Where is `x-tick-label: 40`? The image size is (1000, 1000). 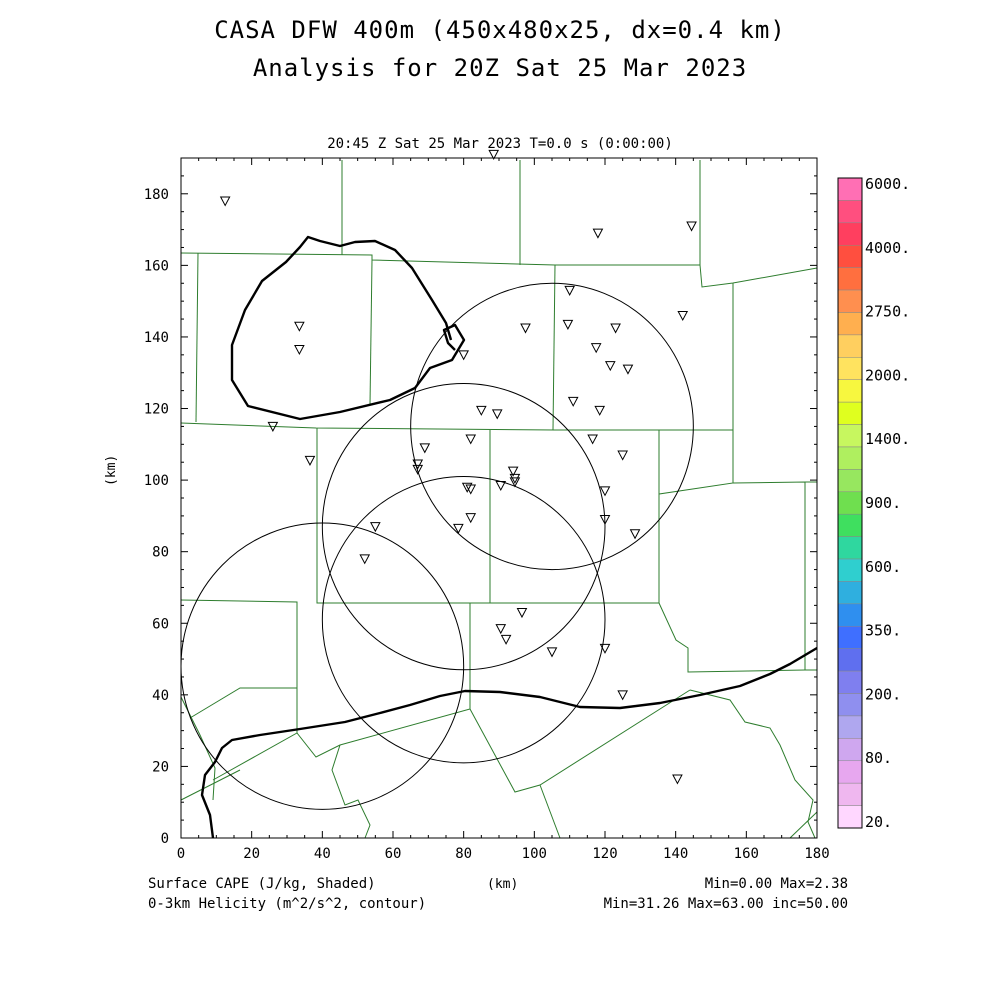 x-tick-label: 40 is located at coordinates (322, 854).